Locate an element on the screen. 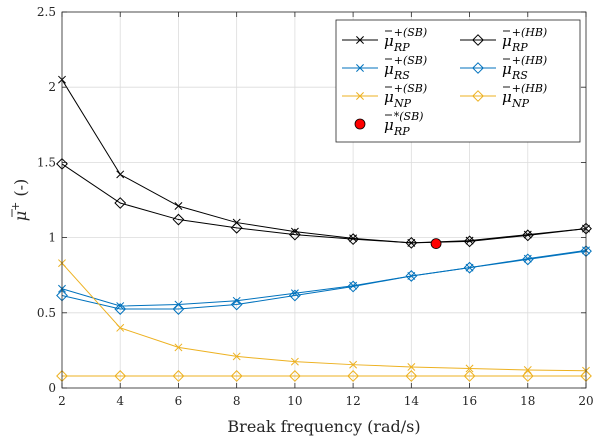  series-rp-*sb is located at coordinates (436, 244).